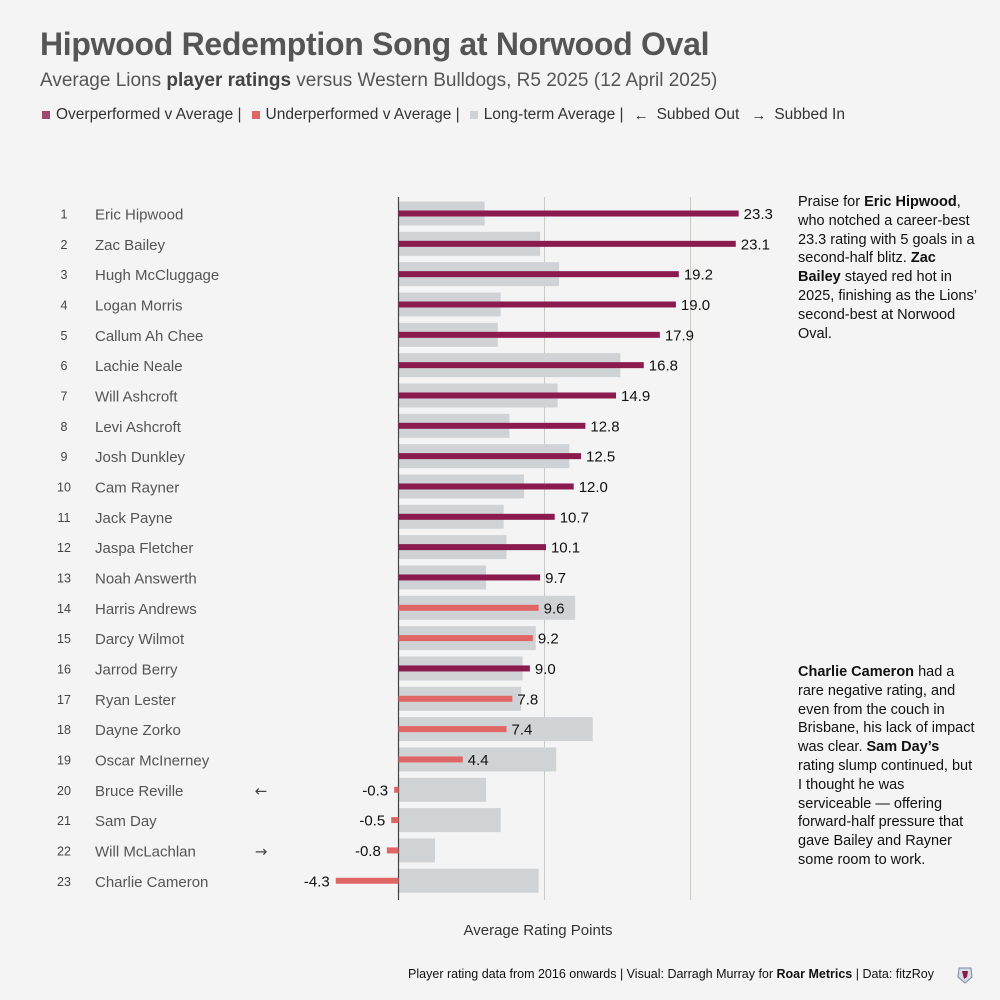 The width and height of the screenshot is (1000, 1000). Describe the element at coordinates (149, 114) in the screenshot. I see `legend-over-label: Overperformed v Average |` at that location.